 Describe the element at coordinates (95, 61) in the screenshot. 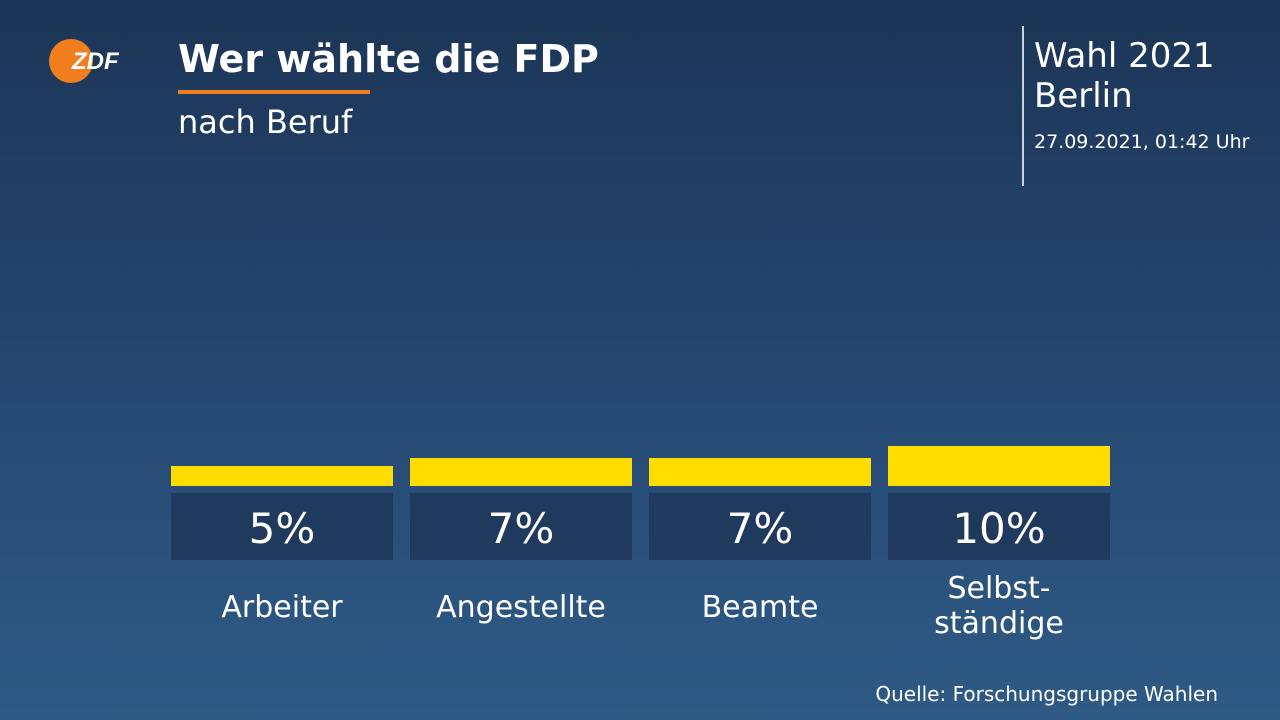

I see `zdf-logo-text: ZDF` at that location.